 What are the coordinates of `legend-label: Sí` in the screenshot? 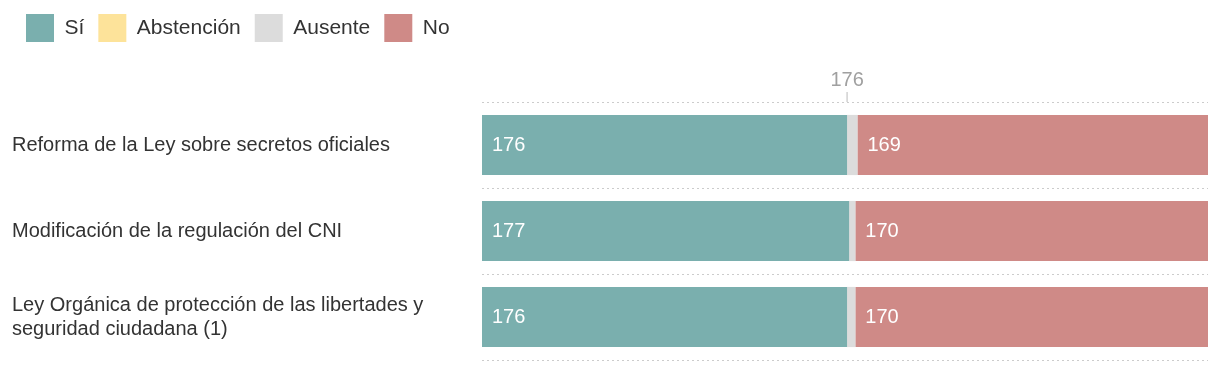 It's located at (74, 26).